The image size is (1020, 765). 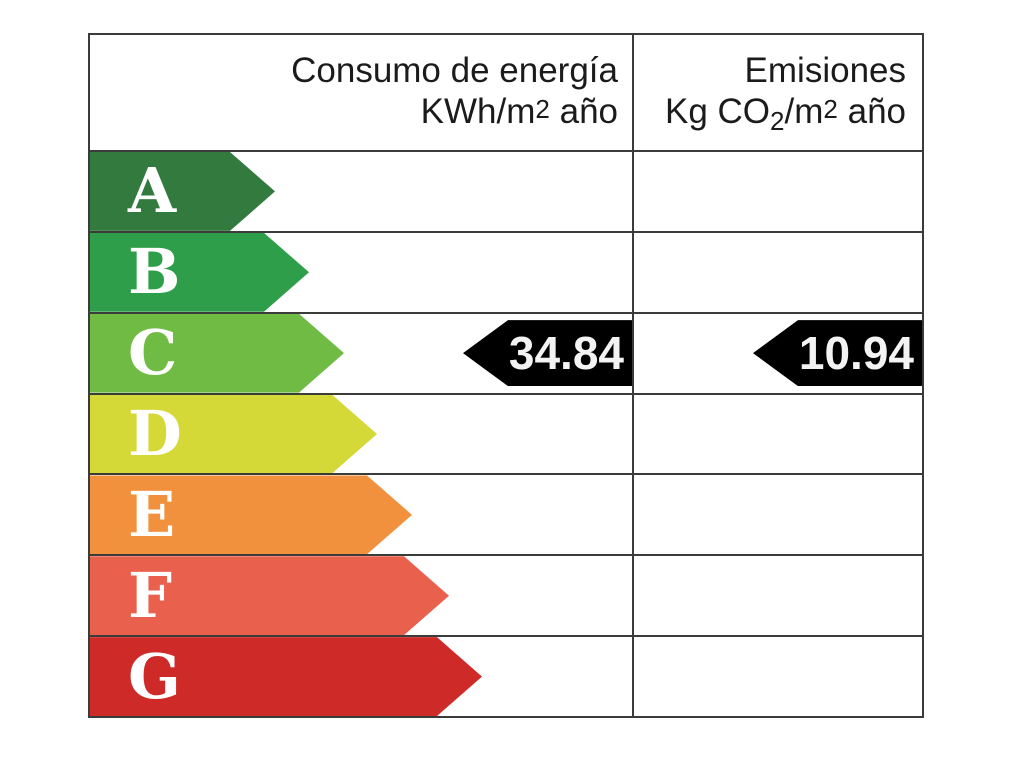 I want to click on consumption-unit-prefix: KWh/m, so click(x=478, y=111).